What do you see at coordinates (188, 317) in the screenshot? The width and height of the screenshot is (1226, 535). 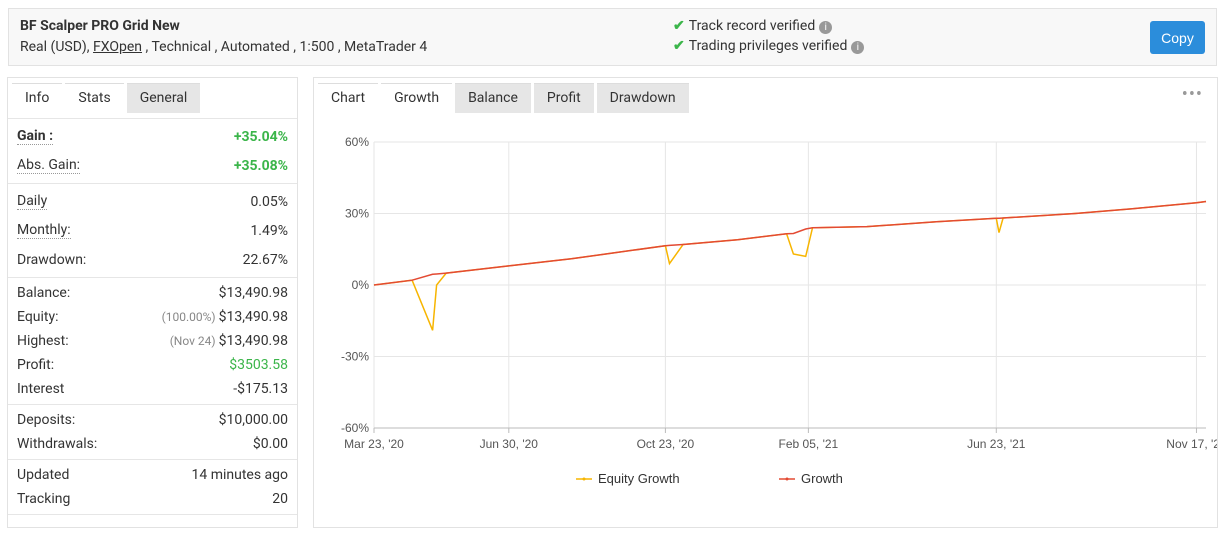 I see `stat-note: (100.00%)` at bounding box center [188, 317].